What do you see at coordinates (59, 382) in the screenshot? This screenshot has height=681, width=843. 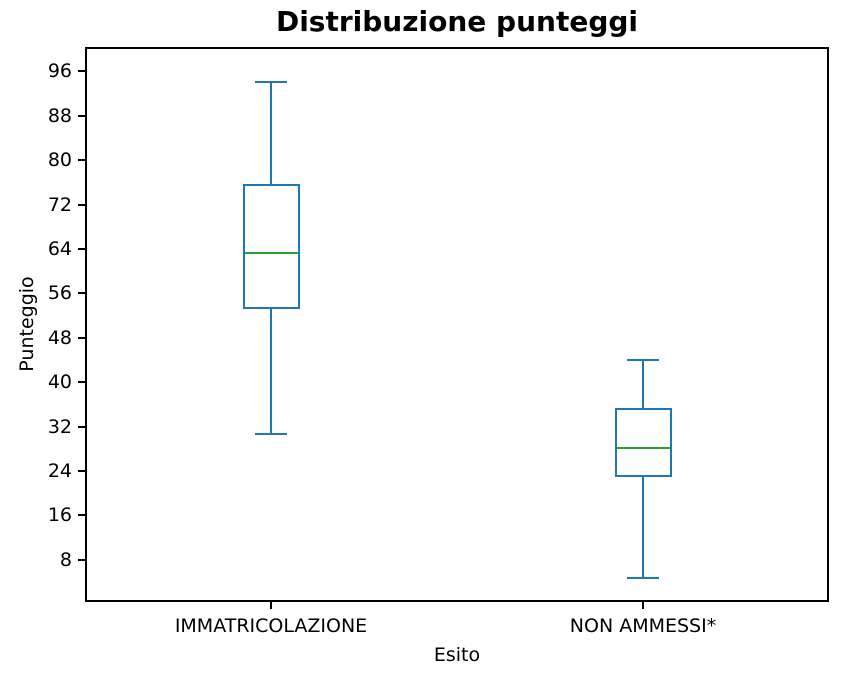 I see `y-tick-label: 40` at bounding box center [59, 382].